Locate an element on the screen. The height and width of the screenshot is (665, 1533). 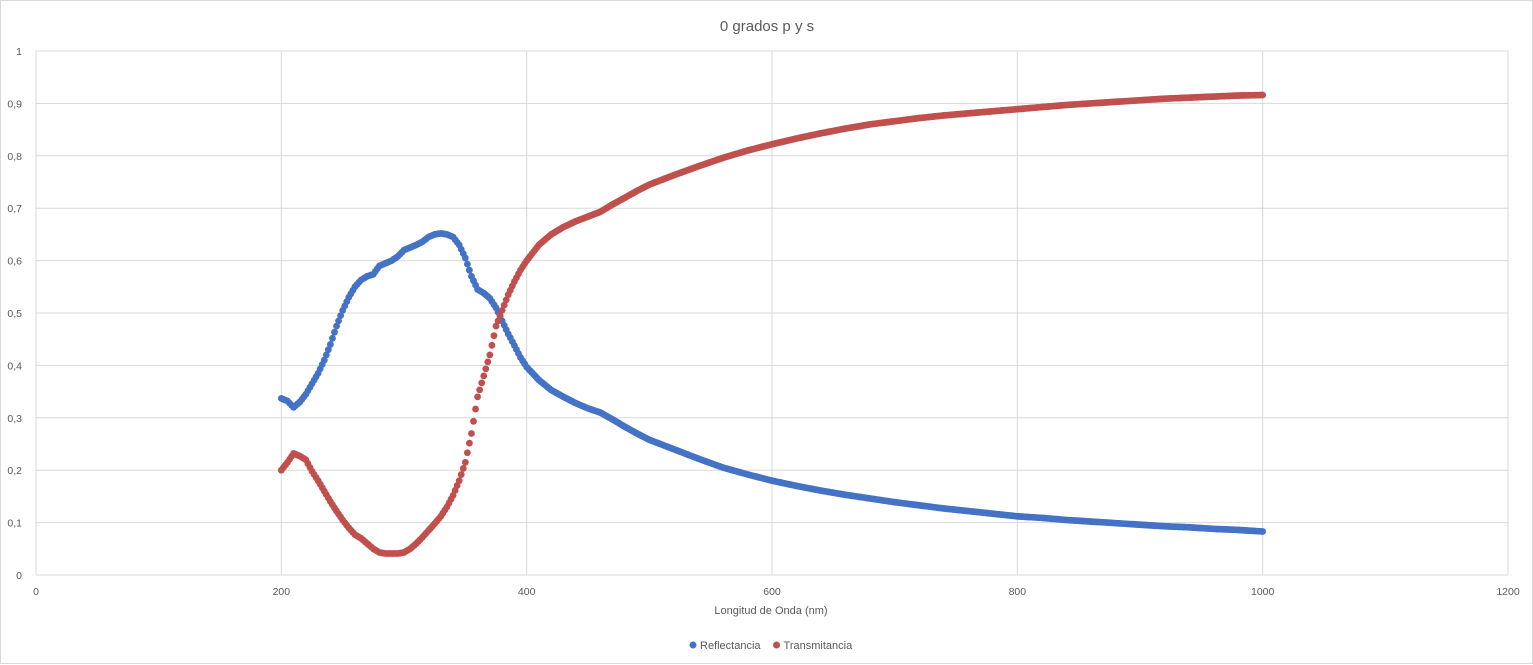
y-tick-label: 0 is located at coordinates (19, 576).